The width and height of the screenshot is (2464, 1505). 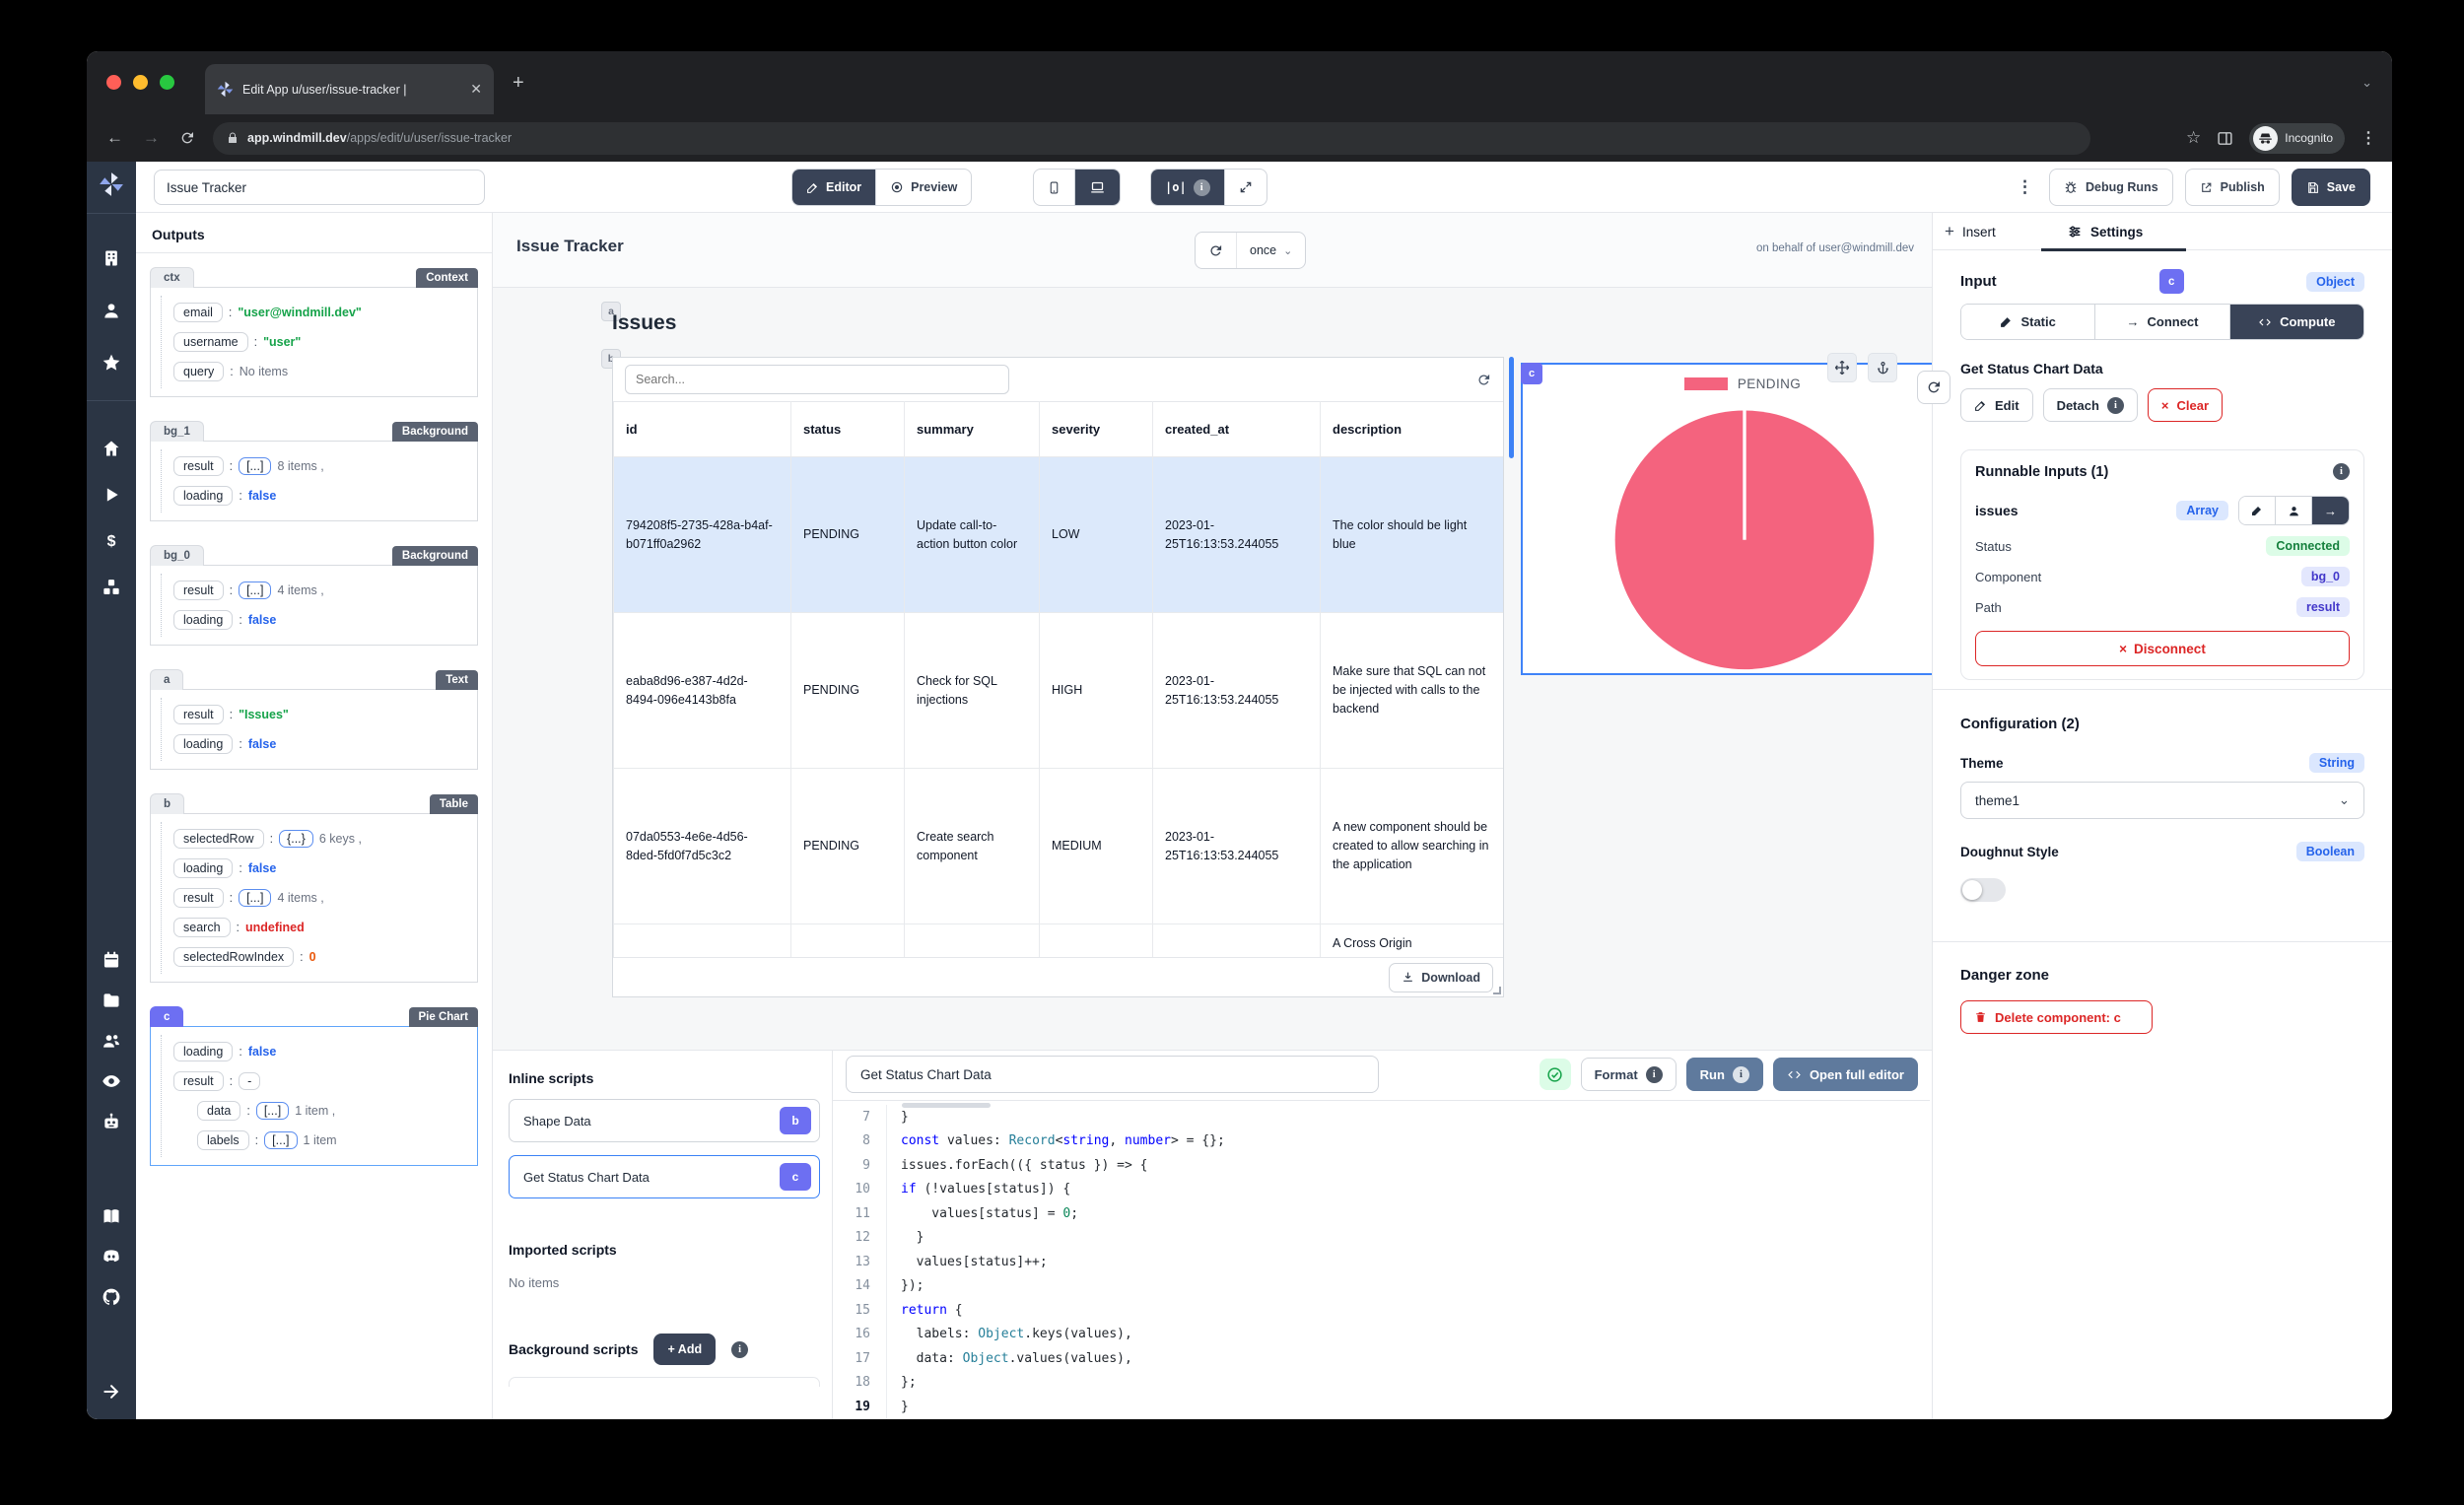 What do you see at coordinates (2330, 187) in the screenshot?
I see `save-button: Save` at bounding box center [2330, 187].